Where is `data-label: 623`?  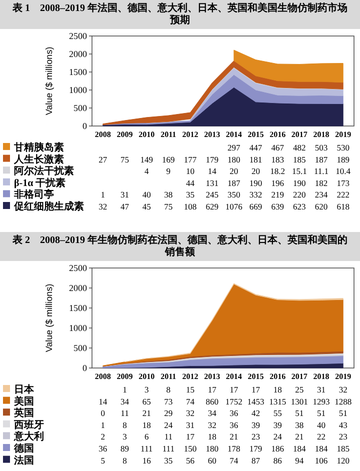
data-label: 623 is located at coordinates (299, 207).